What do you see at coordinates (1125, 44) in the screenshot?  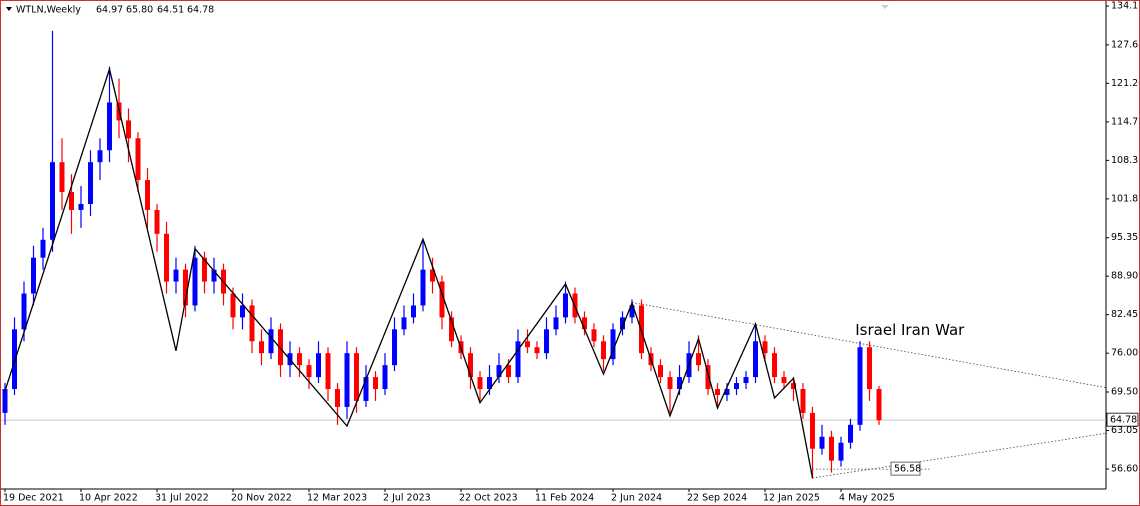 I see `y-tick-label: 127.65` at bounding box center [1125, 44].